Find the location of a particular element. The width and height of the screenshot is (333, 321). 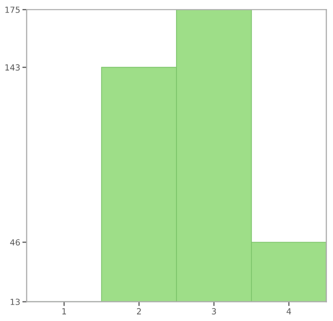

x-tick-label: 4 is located at coordinates (289, 311).